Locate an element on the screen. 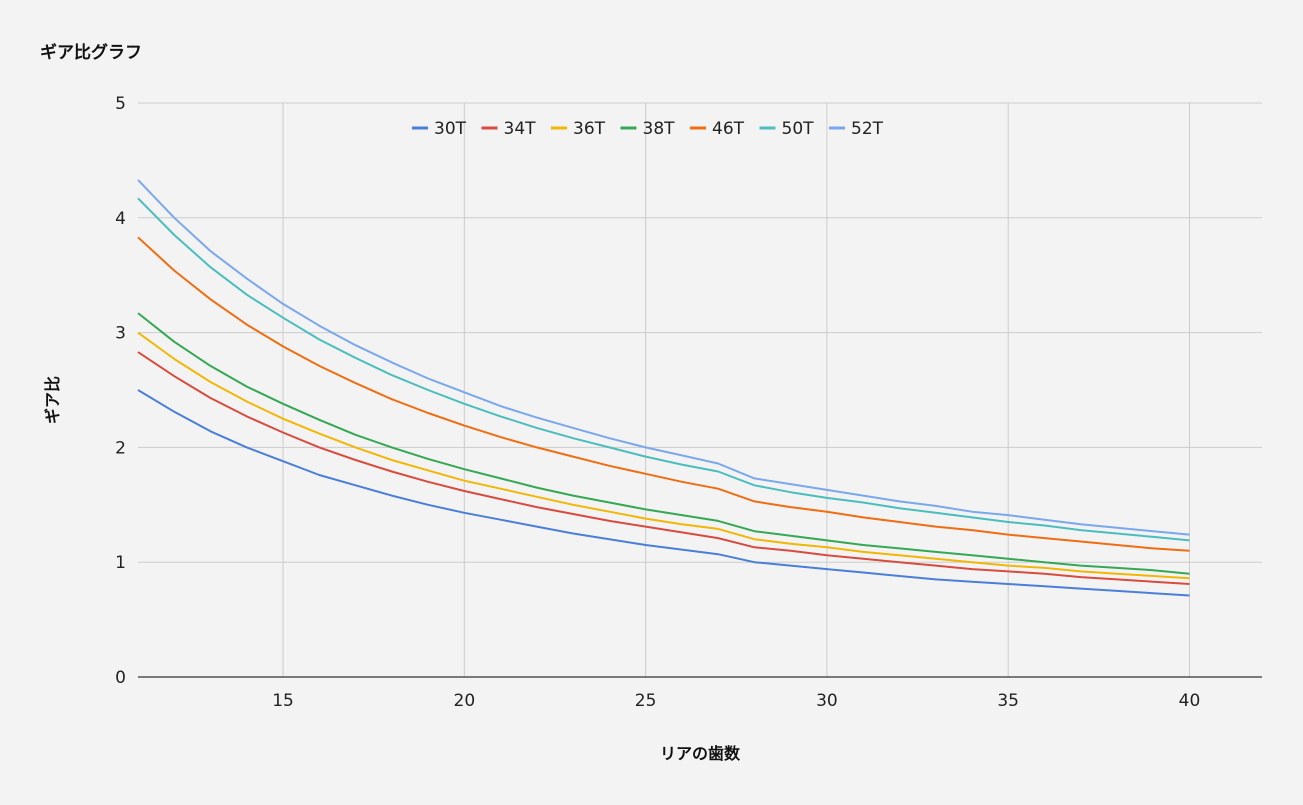  chart-title: ギア比グラフ is located at coordinates (91, 52).